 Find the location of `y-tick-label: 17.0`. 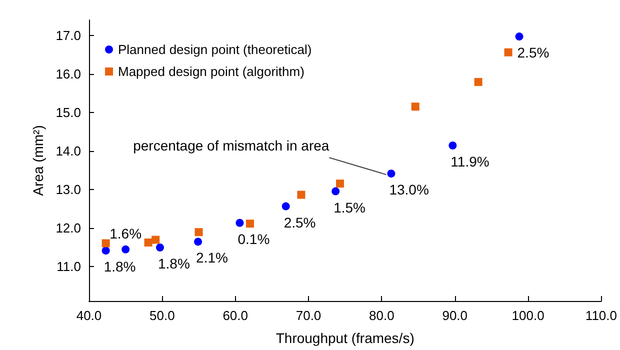

y-tick-label: 17.0 is located at coordinates (68, 35).